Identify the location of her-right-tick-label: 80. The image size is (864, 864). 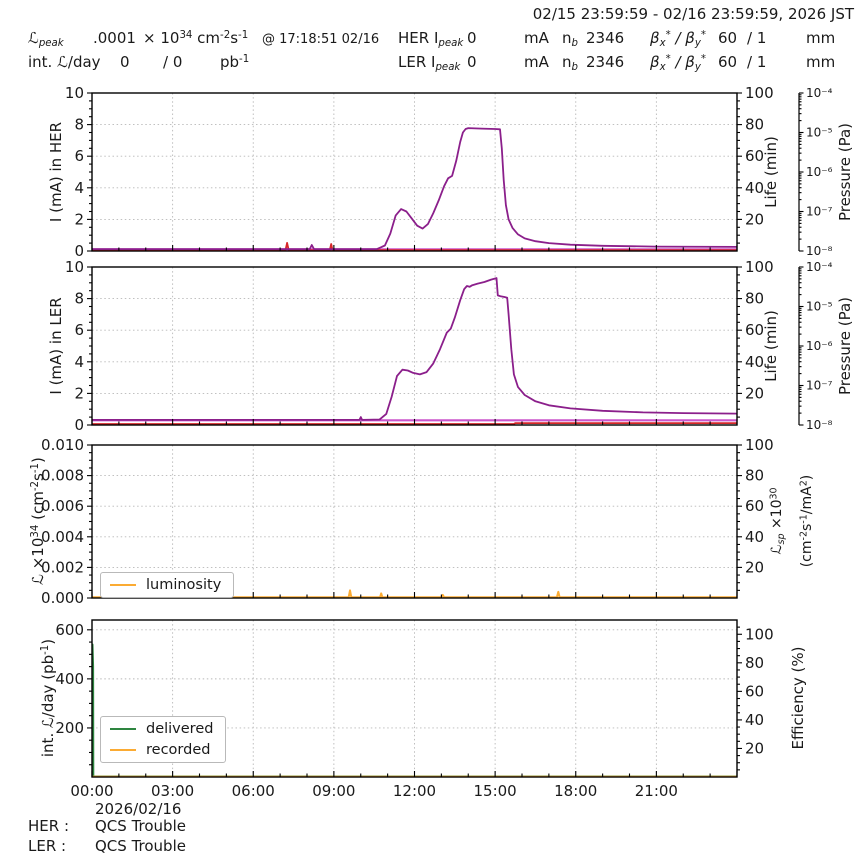
(754, 125).